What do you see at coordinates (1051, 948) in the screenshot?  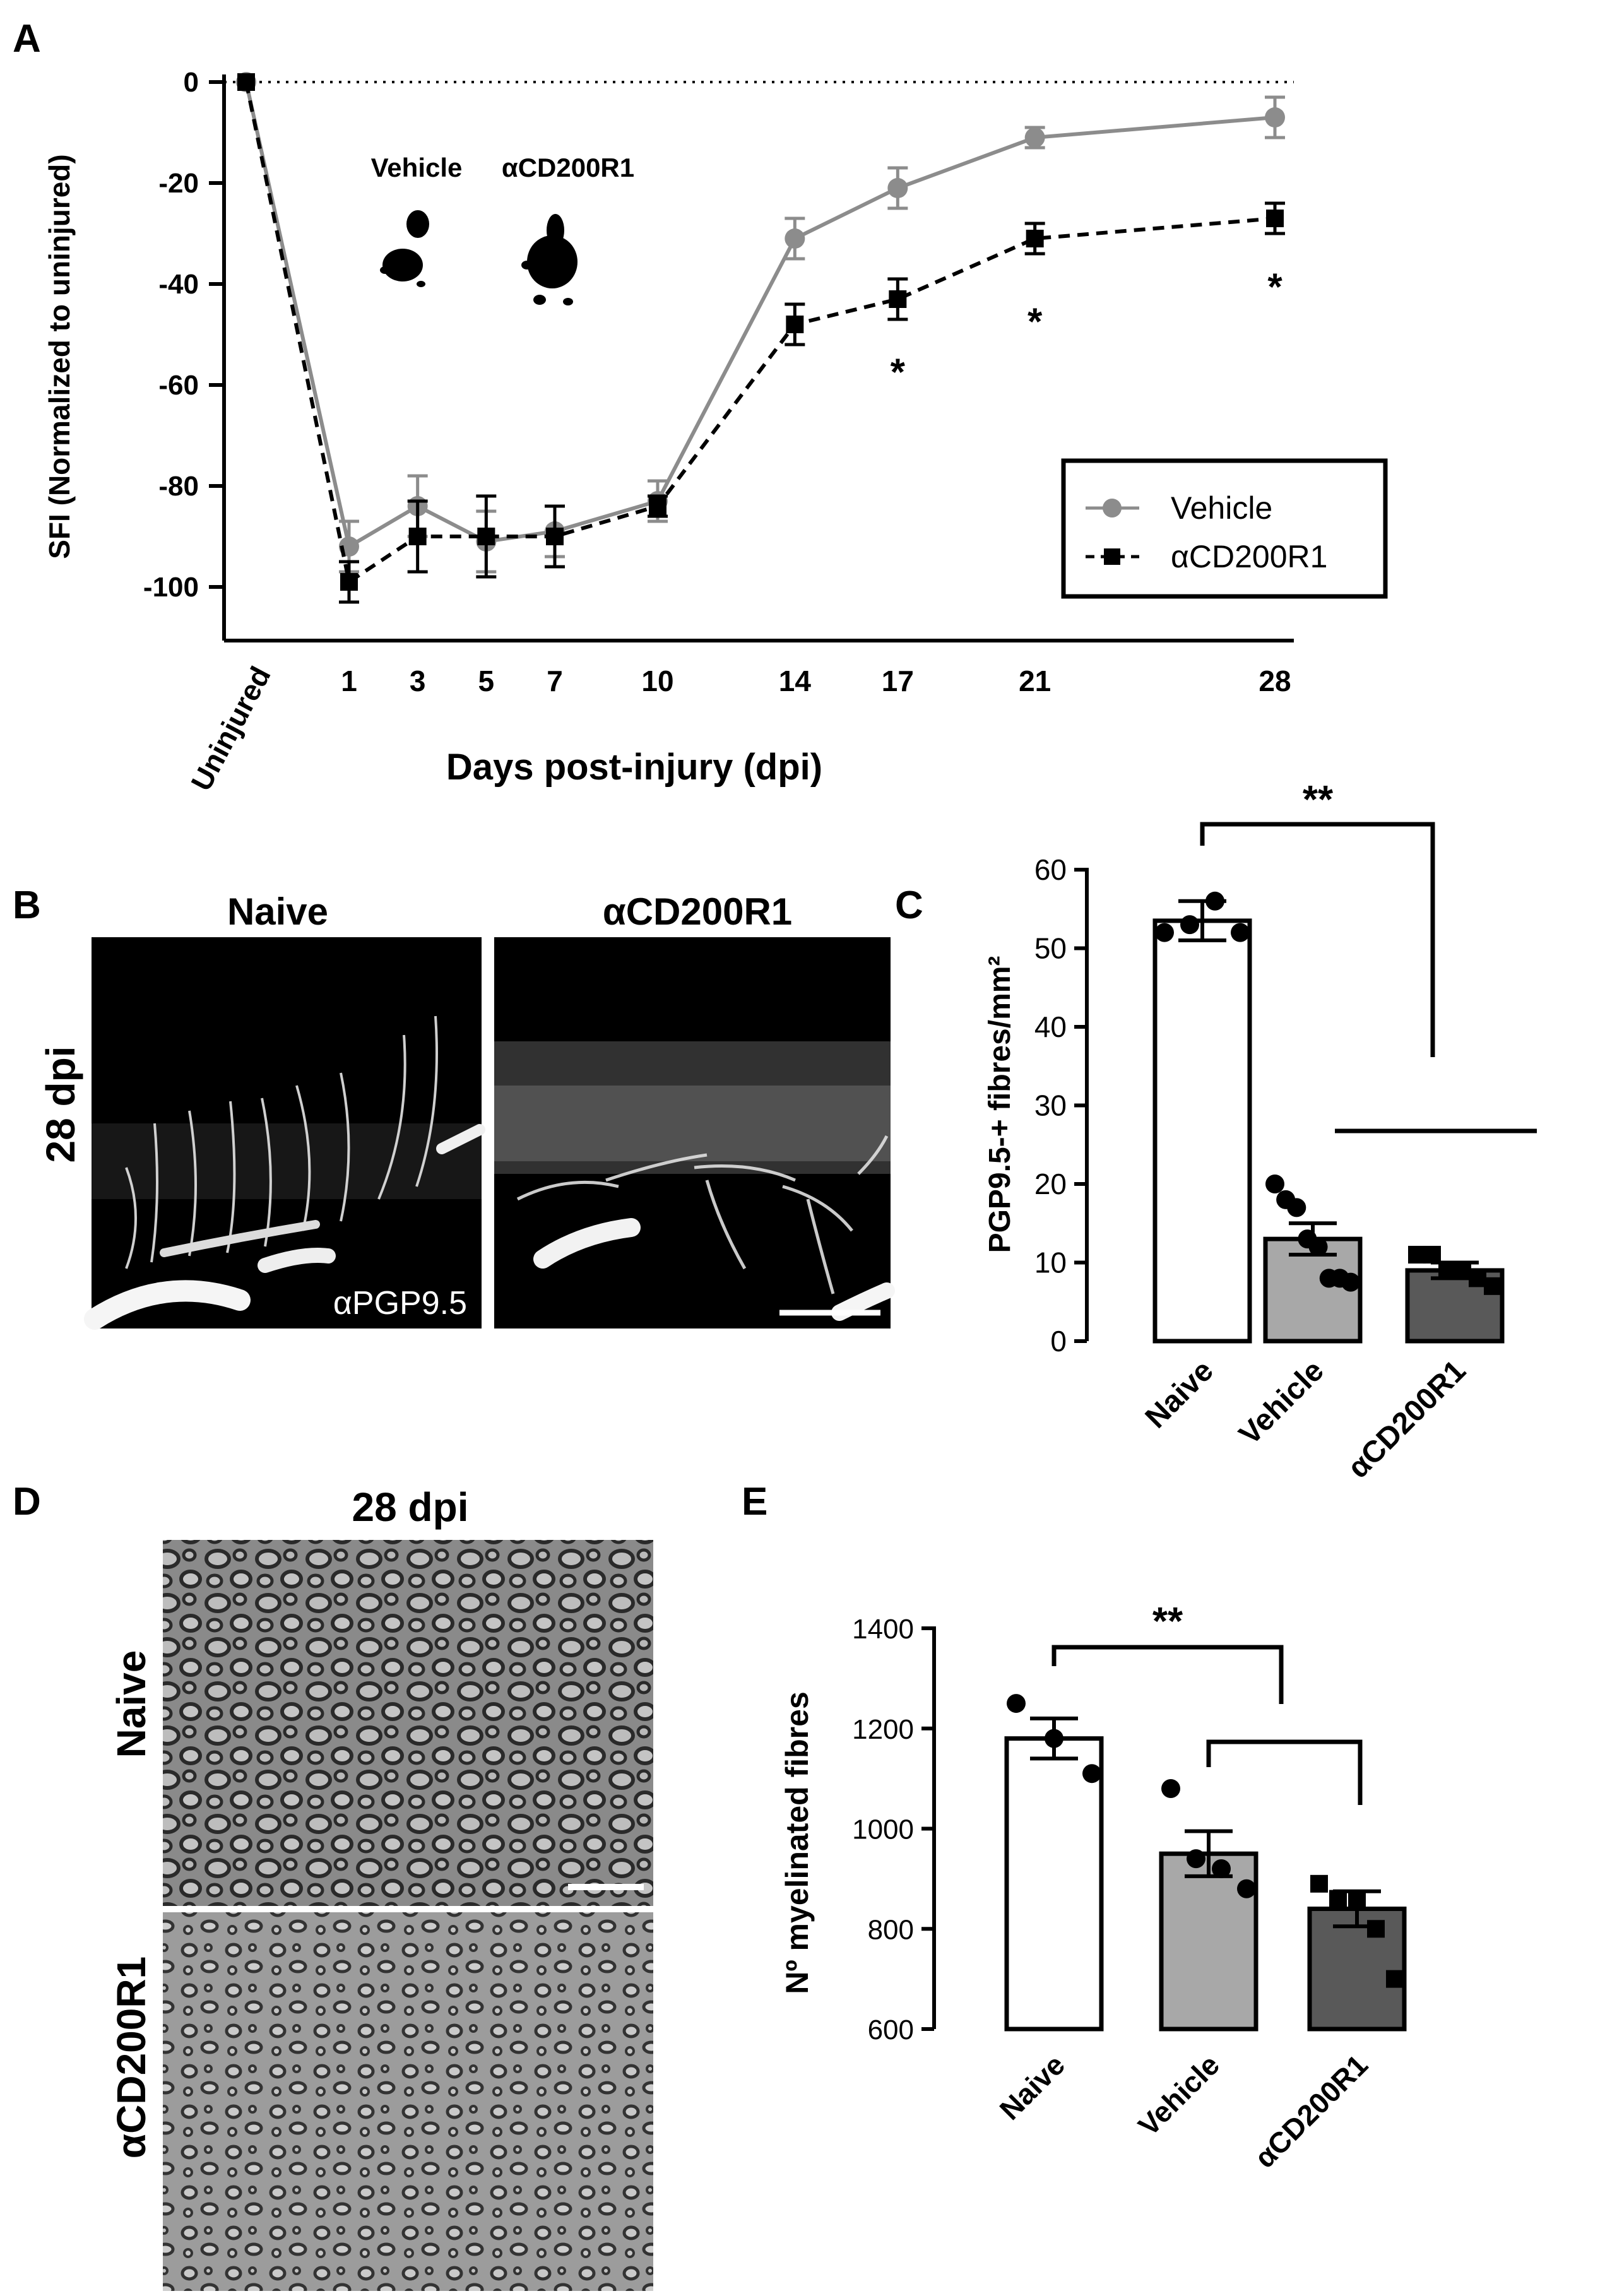 I see `y-tick-label: 50` at bounding box center [1051, 948].